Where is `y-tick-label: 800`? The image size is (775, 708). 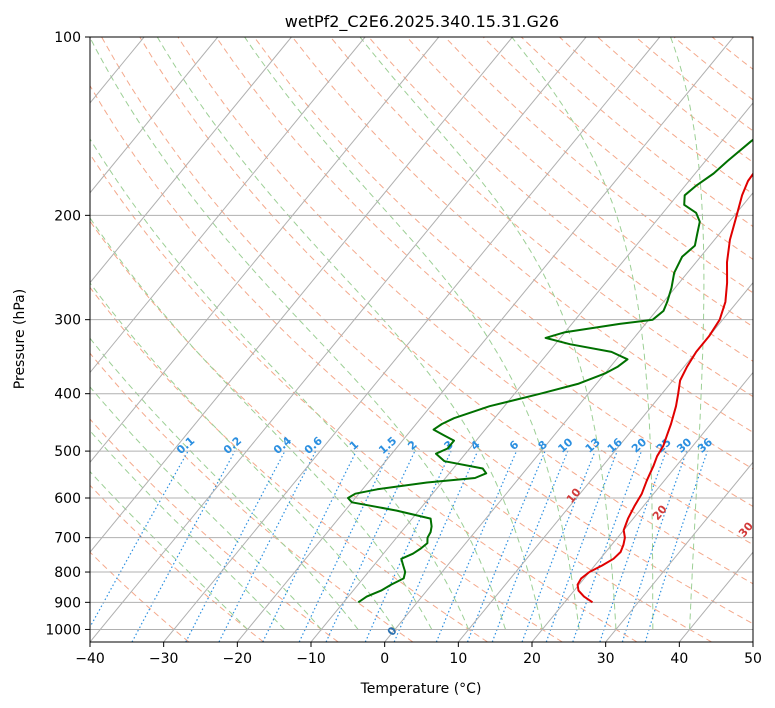 y-tick-label: 800 is located at coordinates (67, 573).